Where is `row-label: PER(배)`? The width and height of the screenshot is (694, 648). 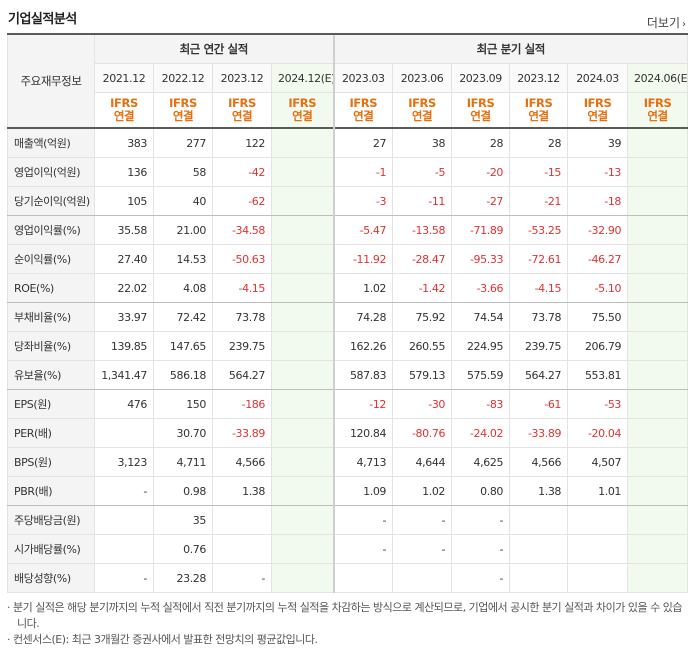
row-label: PER(배) is located at coordinates (51, 433).